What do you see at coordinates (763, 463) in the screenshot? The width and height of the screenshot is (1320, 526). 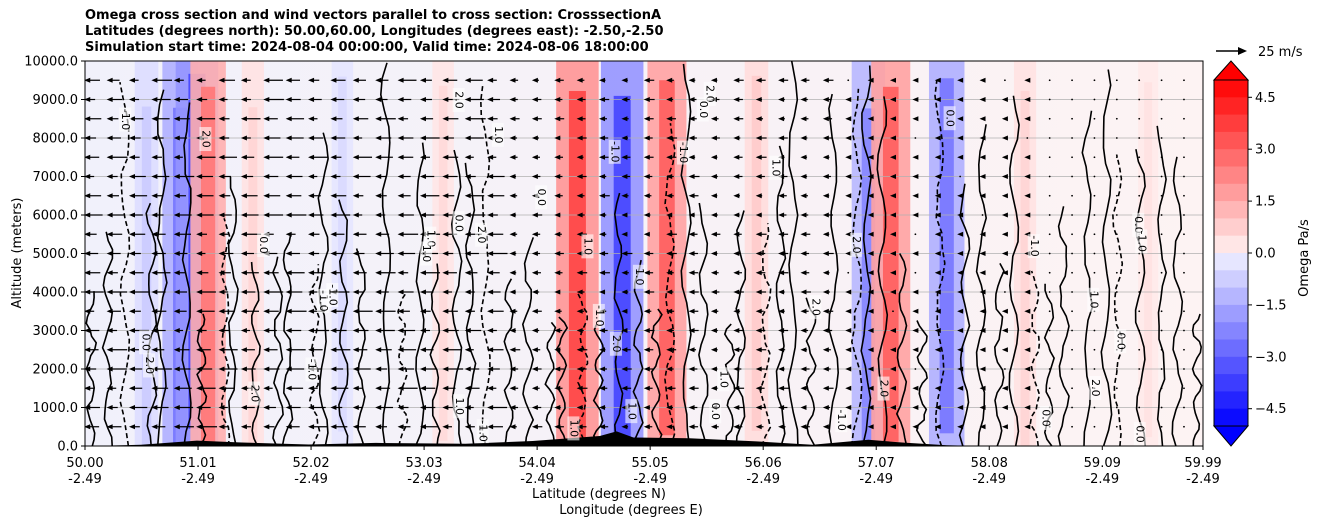 I see `x-tick-label-lat: 56.06` at bounding box center [763, 463].